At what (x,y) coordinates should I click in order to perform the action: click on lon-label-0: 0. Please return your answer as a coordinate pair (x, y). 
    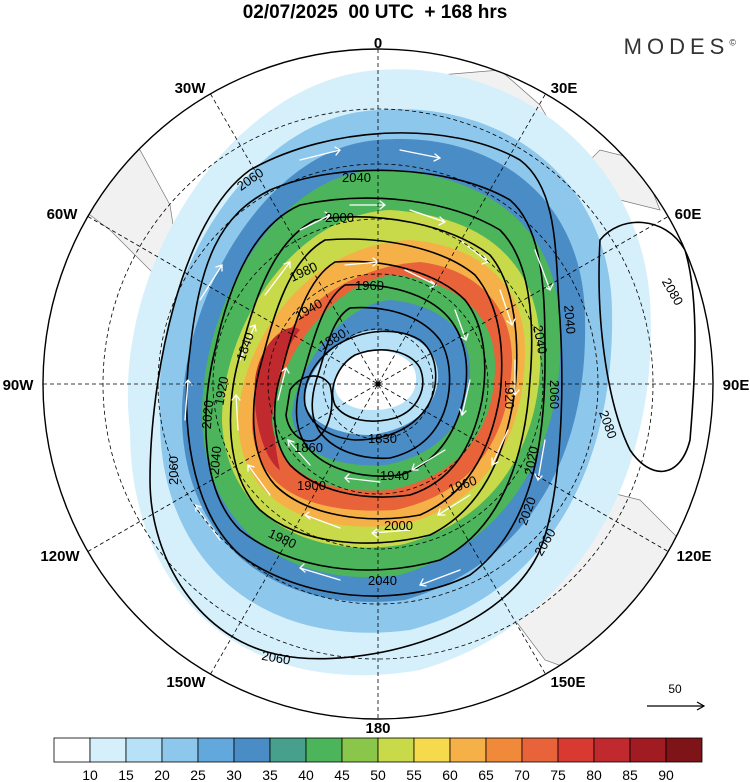
    Looking at the image, I should click on (378, 43).